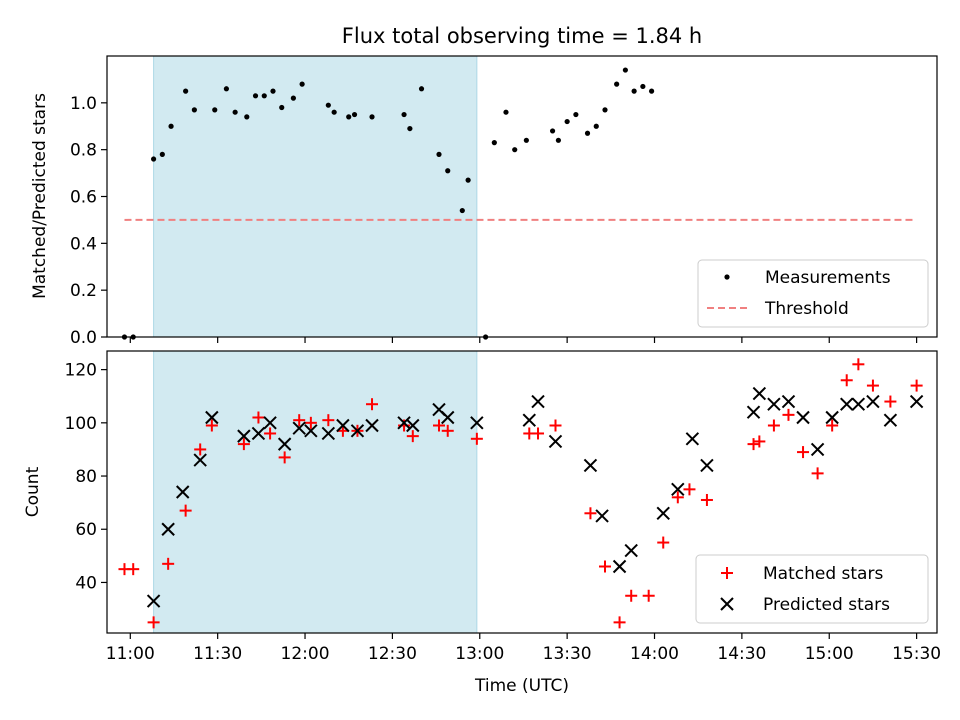  I want to click on y-tick-label: 120, so click(81, 371).